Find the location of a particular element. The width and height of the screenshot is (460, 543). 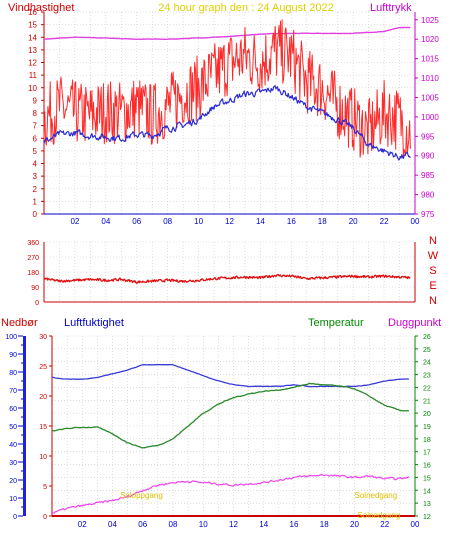

compass-label: E is located at coordinates (432, 286).